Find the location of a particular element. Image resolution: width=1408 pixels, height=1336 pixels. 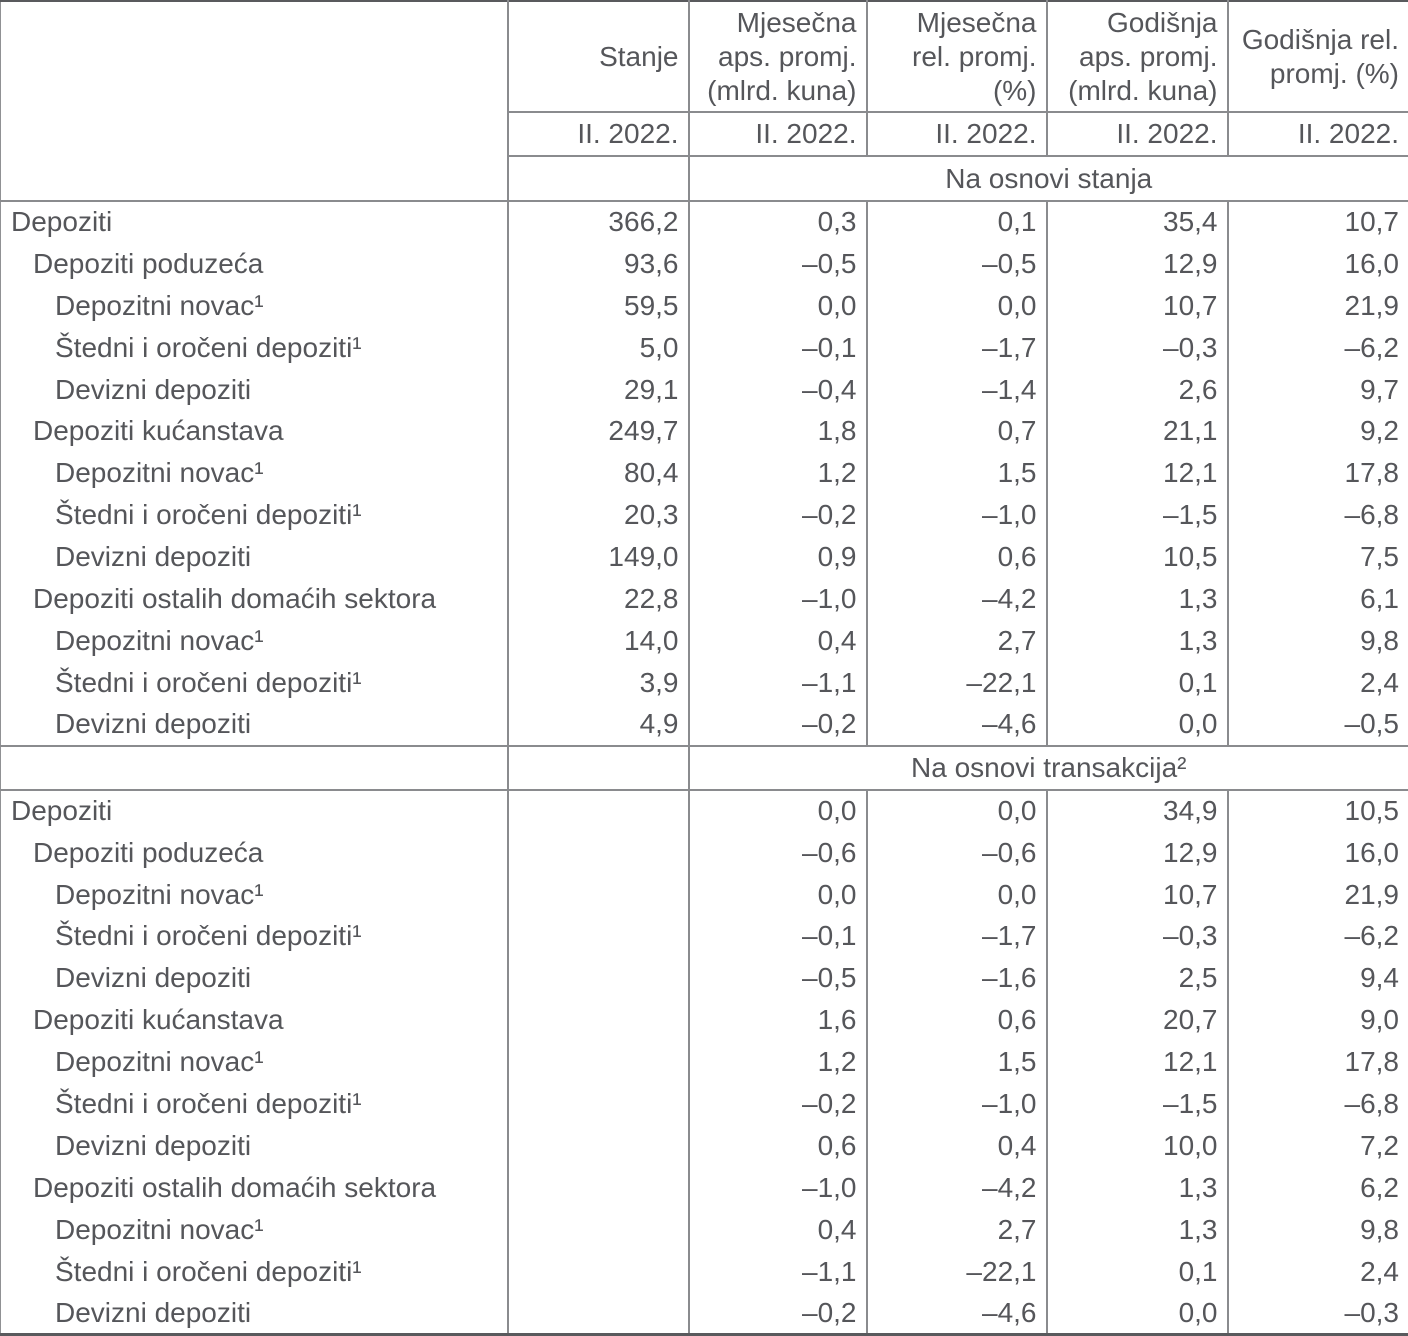

value-cell: 12,1 is located at coordinates (1136, 1062).